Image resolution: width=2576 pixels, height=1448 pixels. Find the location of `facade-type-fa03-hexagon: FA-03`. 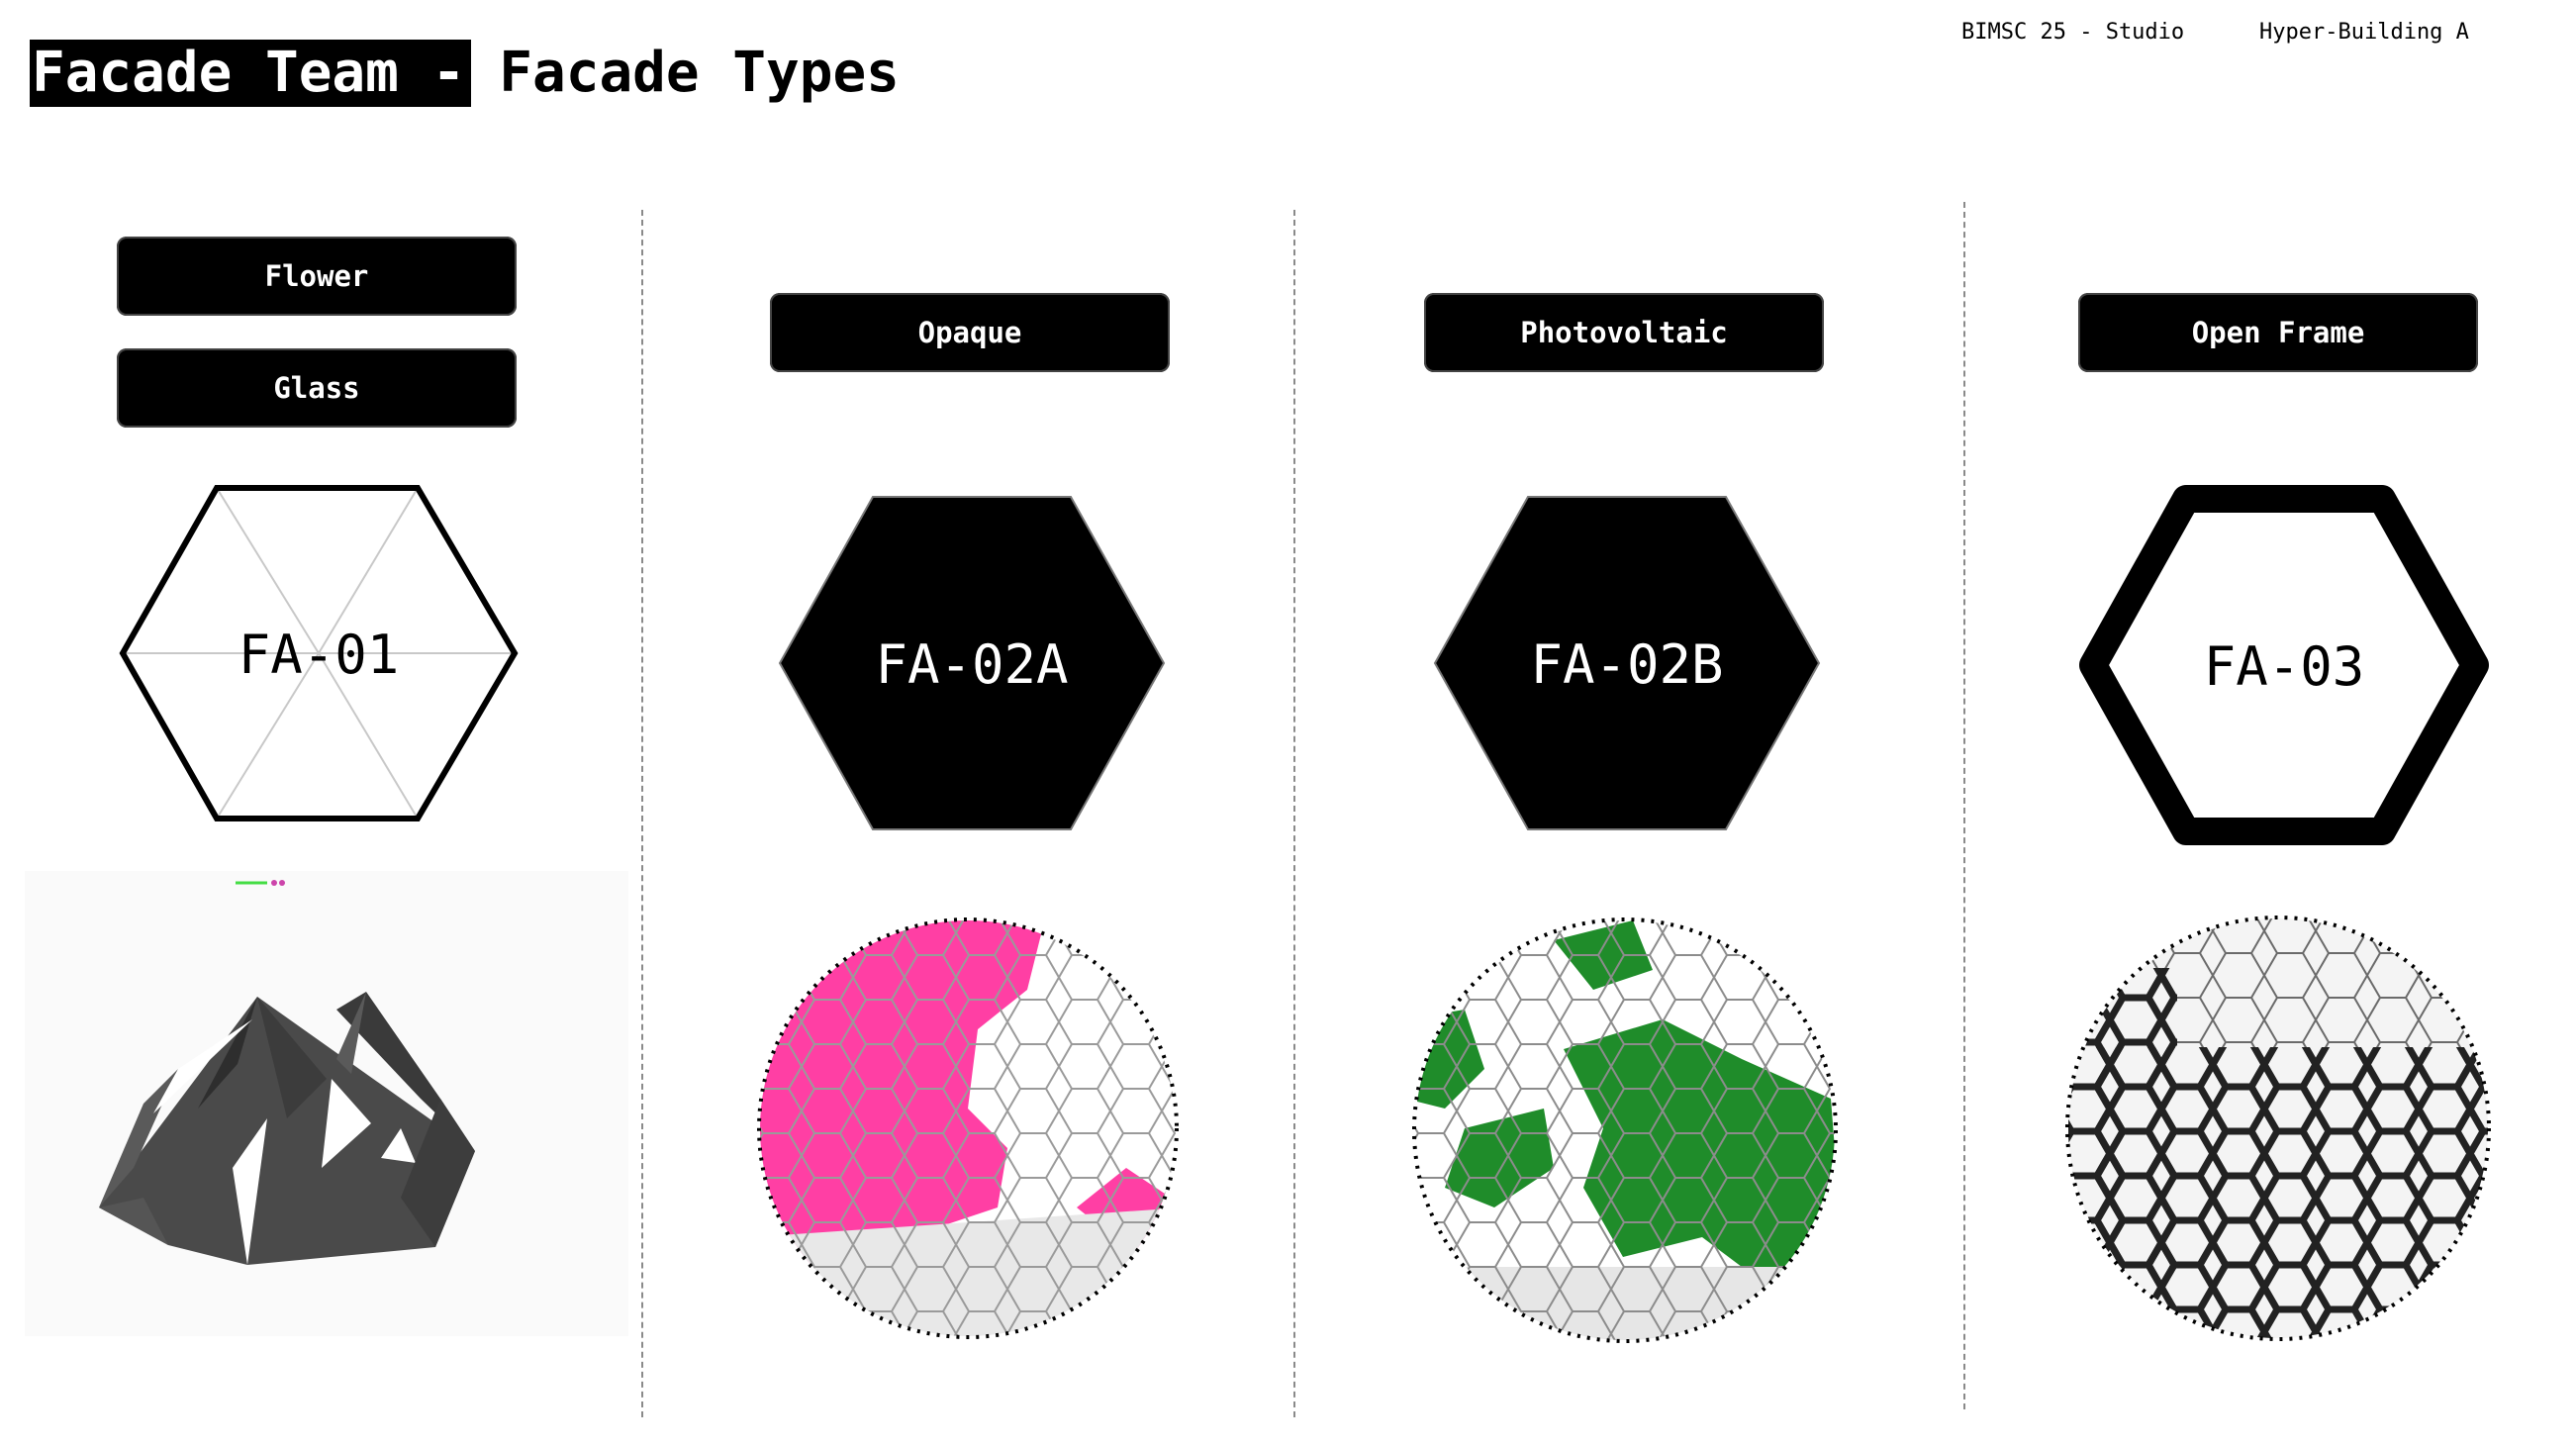

facade-type-fa03-hexagon: FA-03 is located at coordinates (2284, 665).